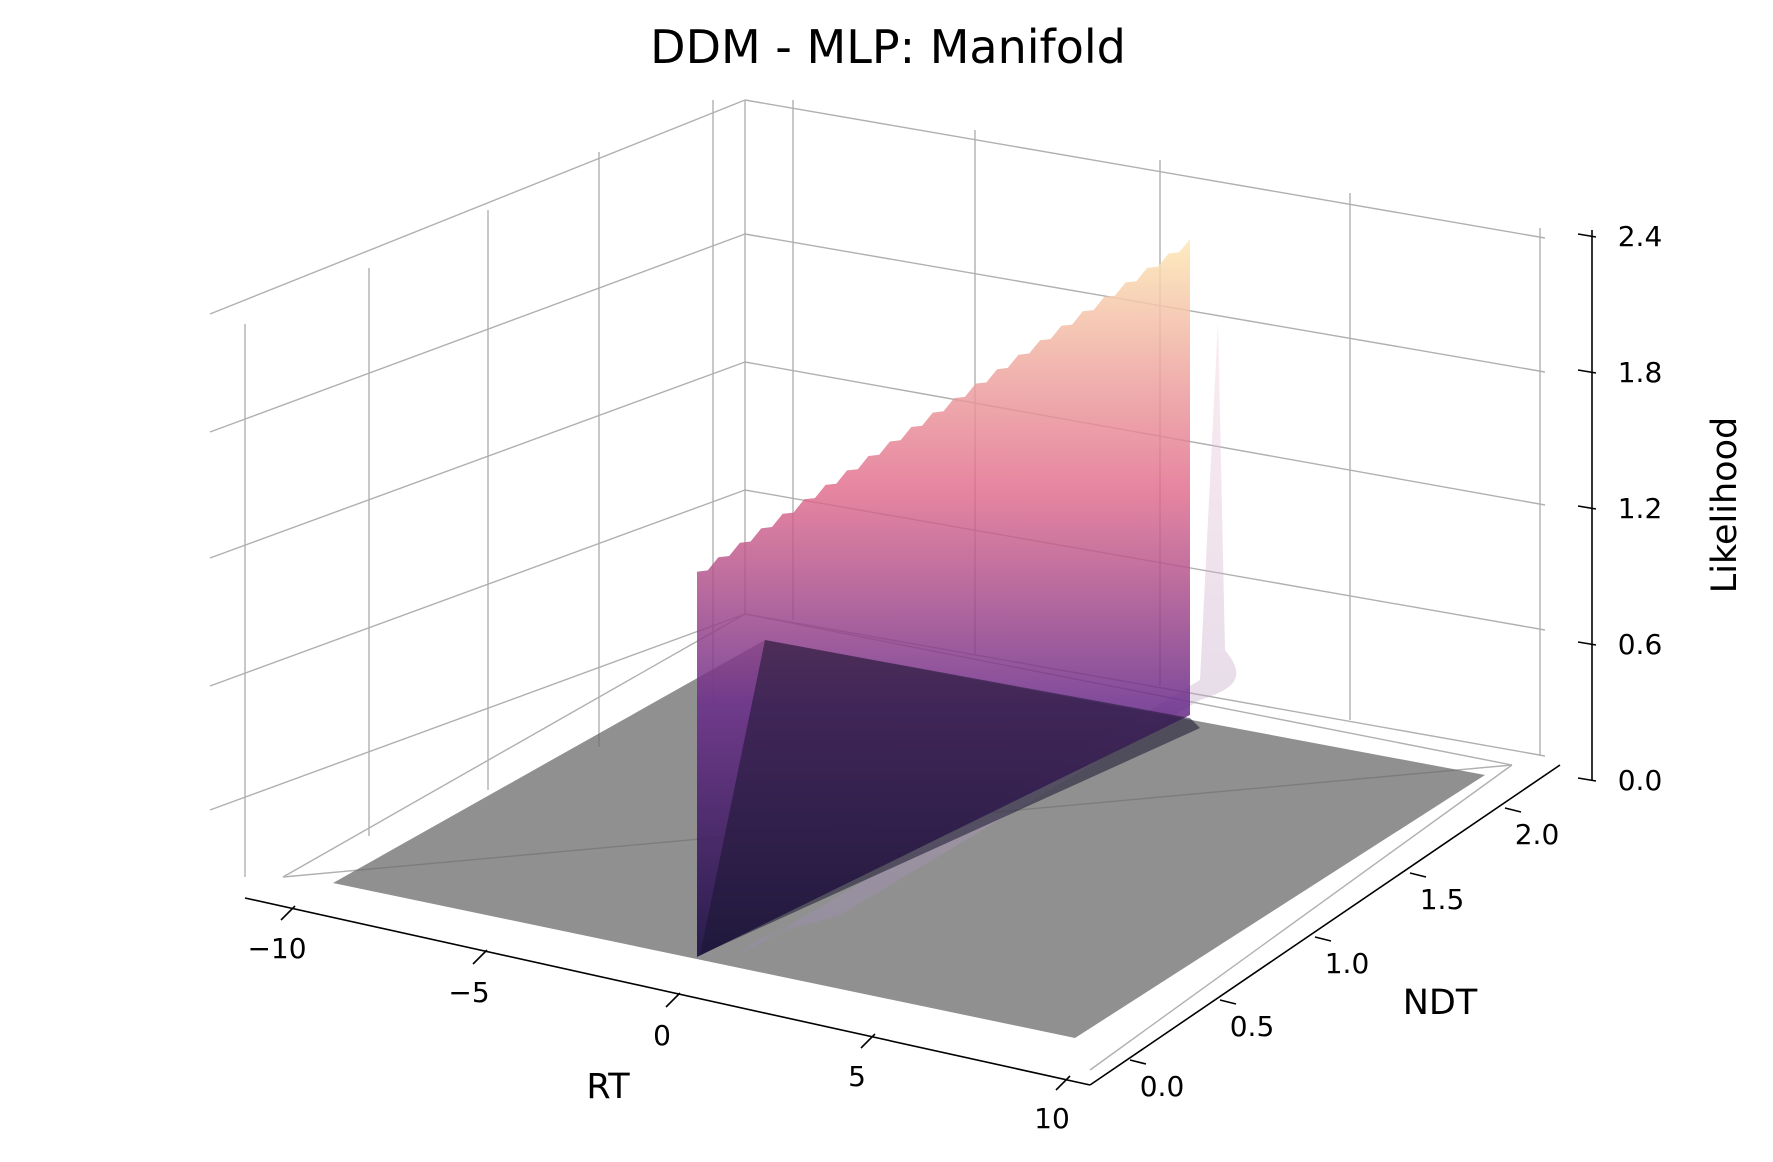  I want to click on x-axis-line, so click(667, 991).